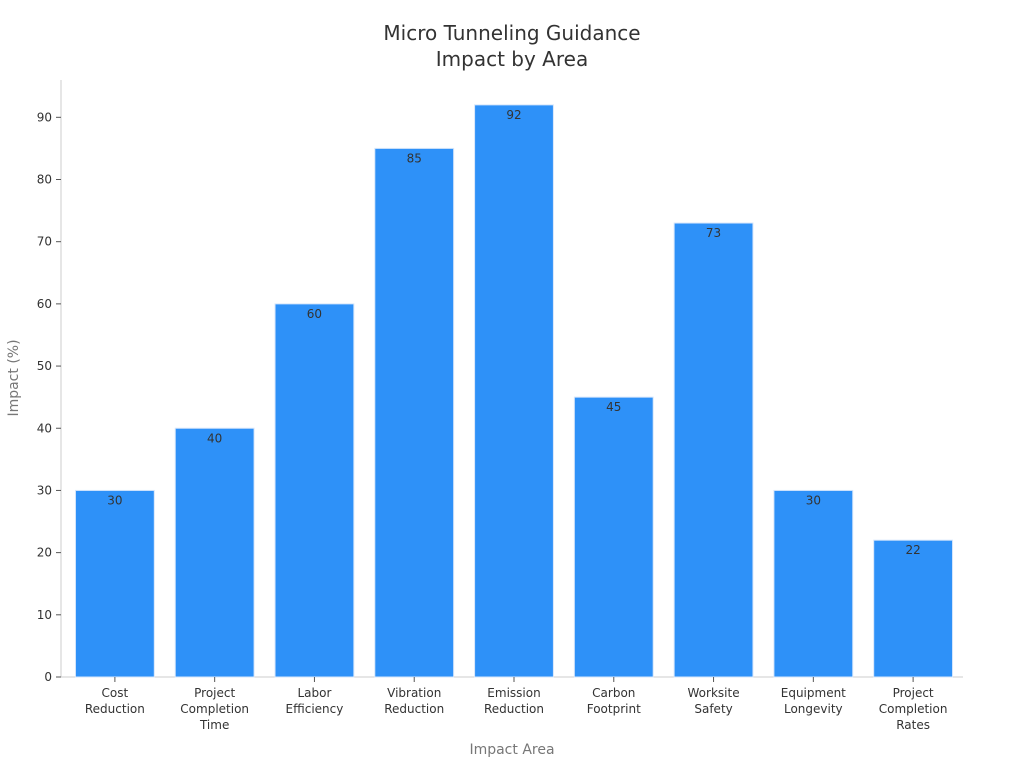 This screenshot has height=768, width=1024. Describe the element at coordinates (48, 677) in the screenshot. I see `y-tick-label: 0` at that location.